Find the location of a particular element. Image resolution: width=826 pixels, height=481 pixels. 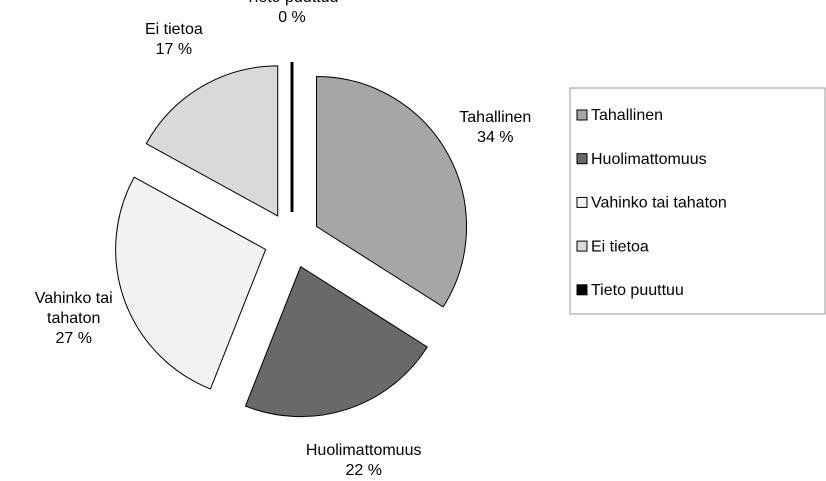

data-label: Huolimattomuus 22 % is located at coordinates (364, 461).